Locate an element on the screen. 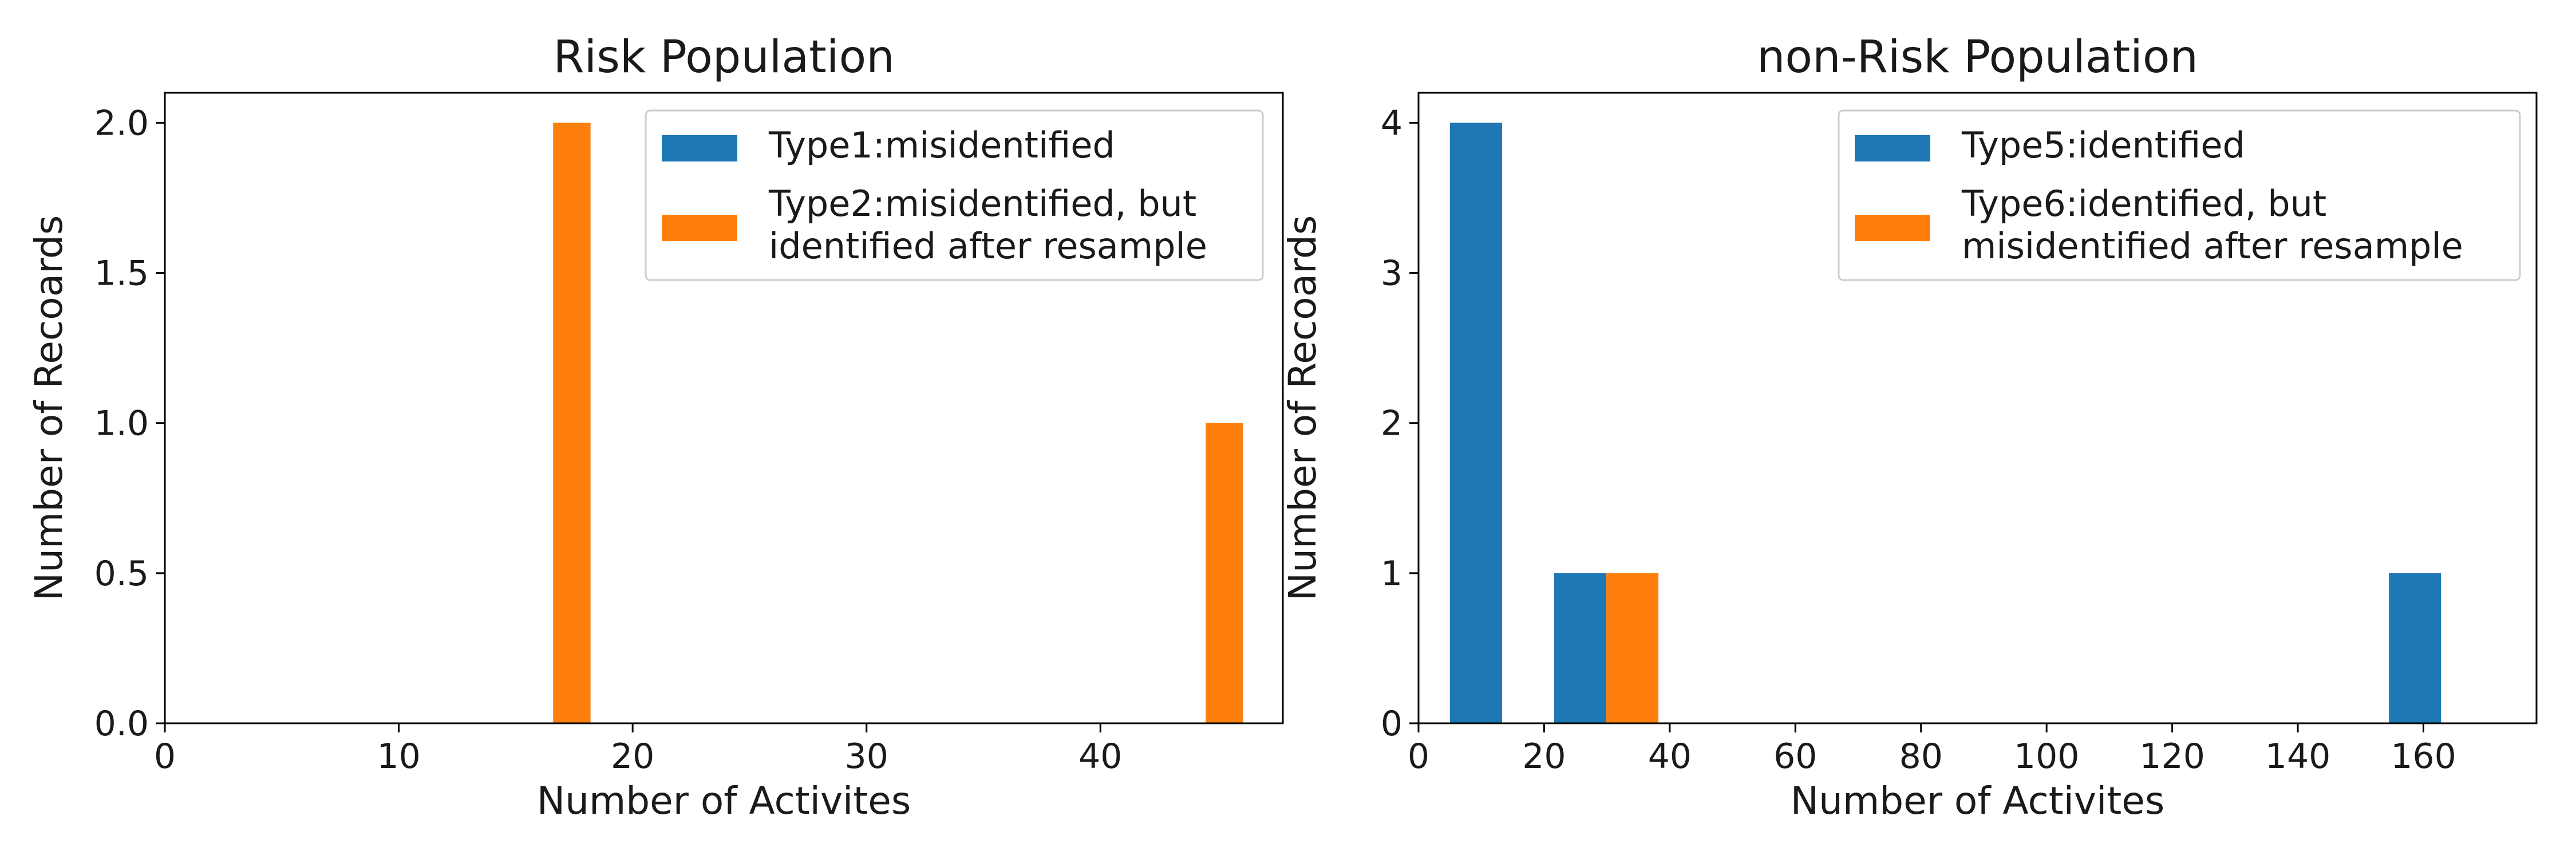 Image resolution: width=2576 pixels, height=859 pixels. x-tick-label: 60 is located at coordinates (1795, 756).